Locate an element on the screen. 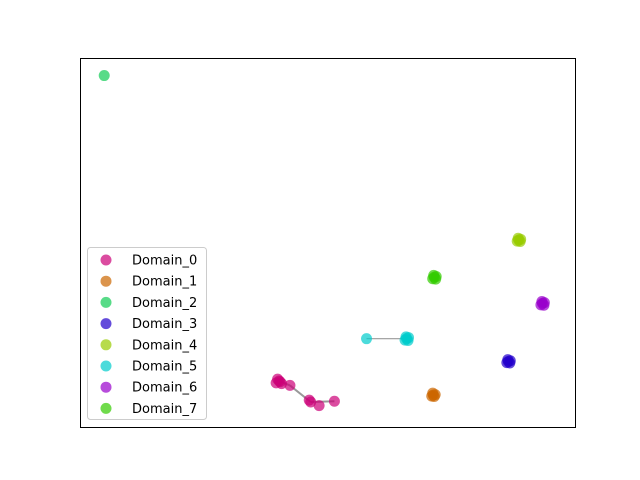  legend-item: Domain_2 is located at coordinates (148, 303).